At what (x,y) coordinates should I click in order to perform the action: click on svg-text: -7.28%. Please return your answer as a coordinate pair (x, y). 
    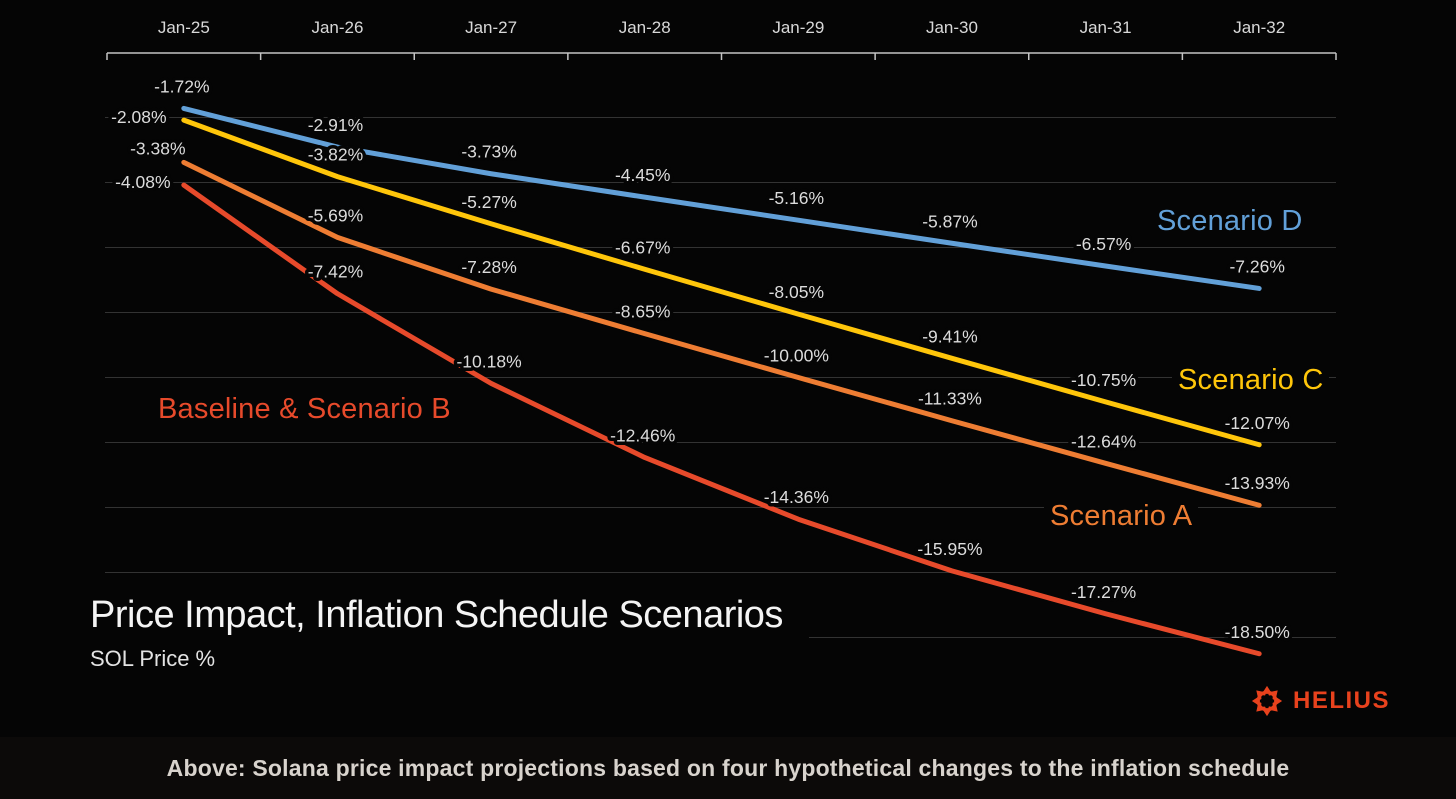
    Looking at the image, I should click on (488, 267).